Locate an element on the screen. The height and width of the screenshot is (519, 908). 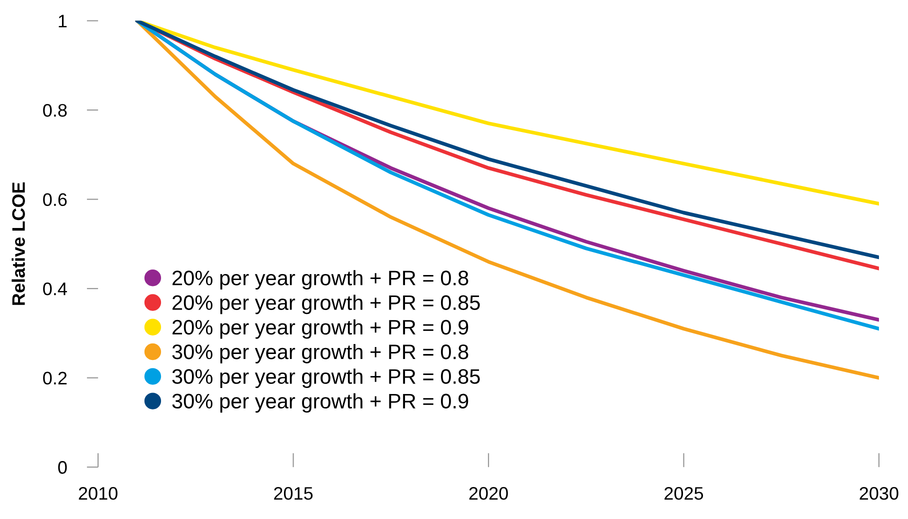
legend-label: 20% per year growth + PR = 0.9 is located at coordinates (320, 329).